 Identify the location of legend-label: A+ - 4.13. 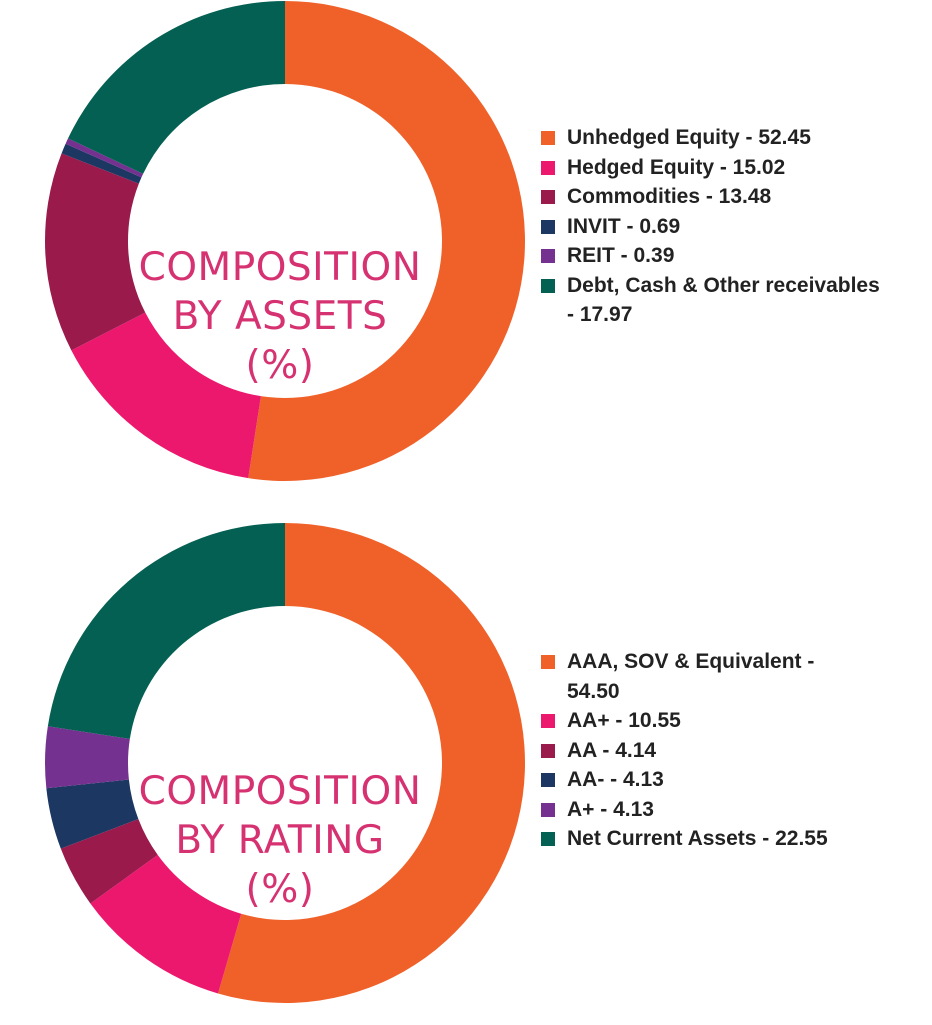
(610, 809).